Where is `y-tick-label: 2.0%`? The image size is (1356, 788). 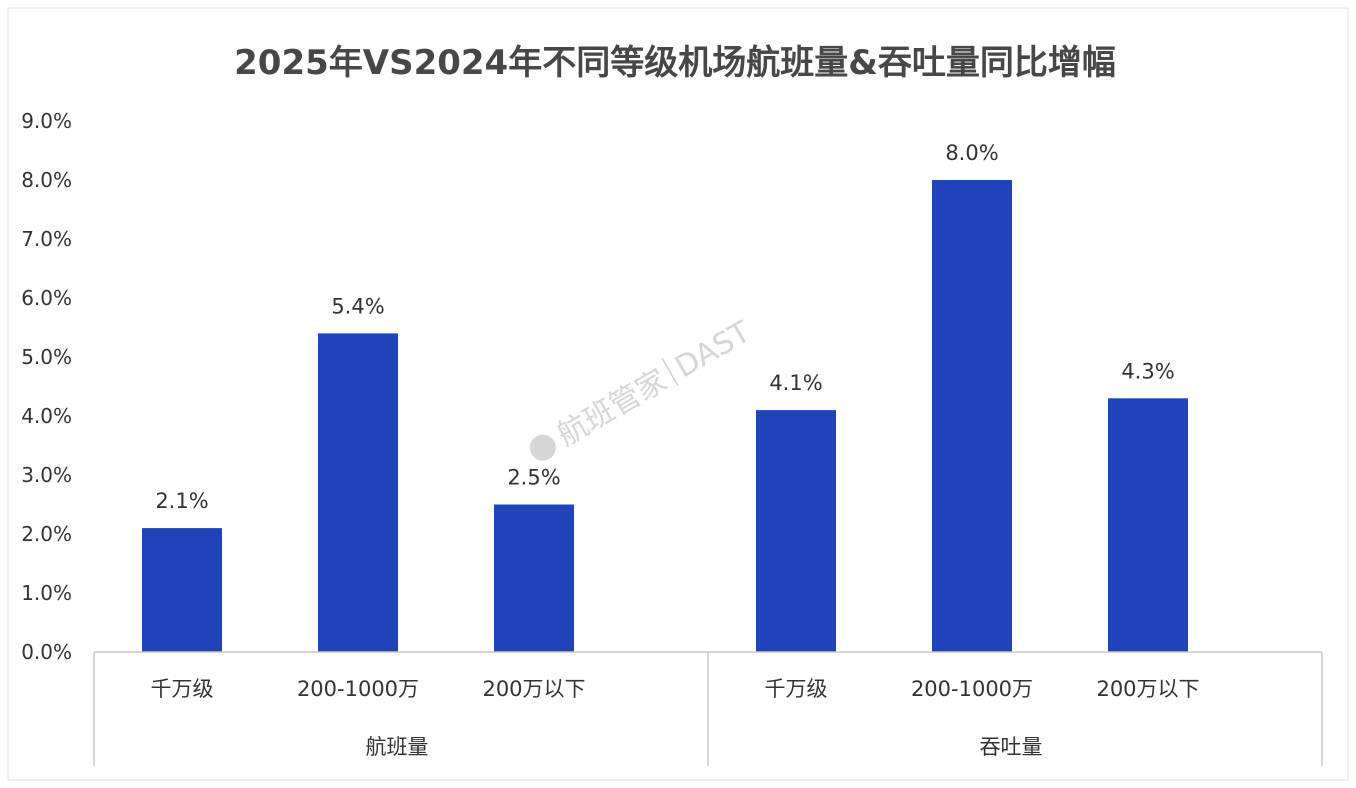
y-tick-label: 2.0% is located at coordinates (46, 534).